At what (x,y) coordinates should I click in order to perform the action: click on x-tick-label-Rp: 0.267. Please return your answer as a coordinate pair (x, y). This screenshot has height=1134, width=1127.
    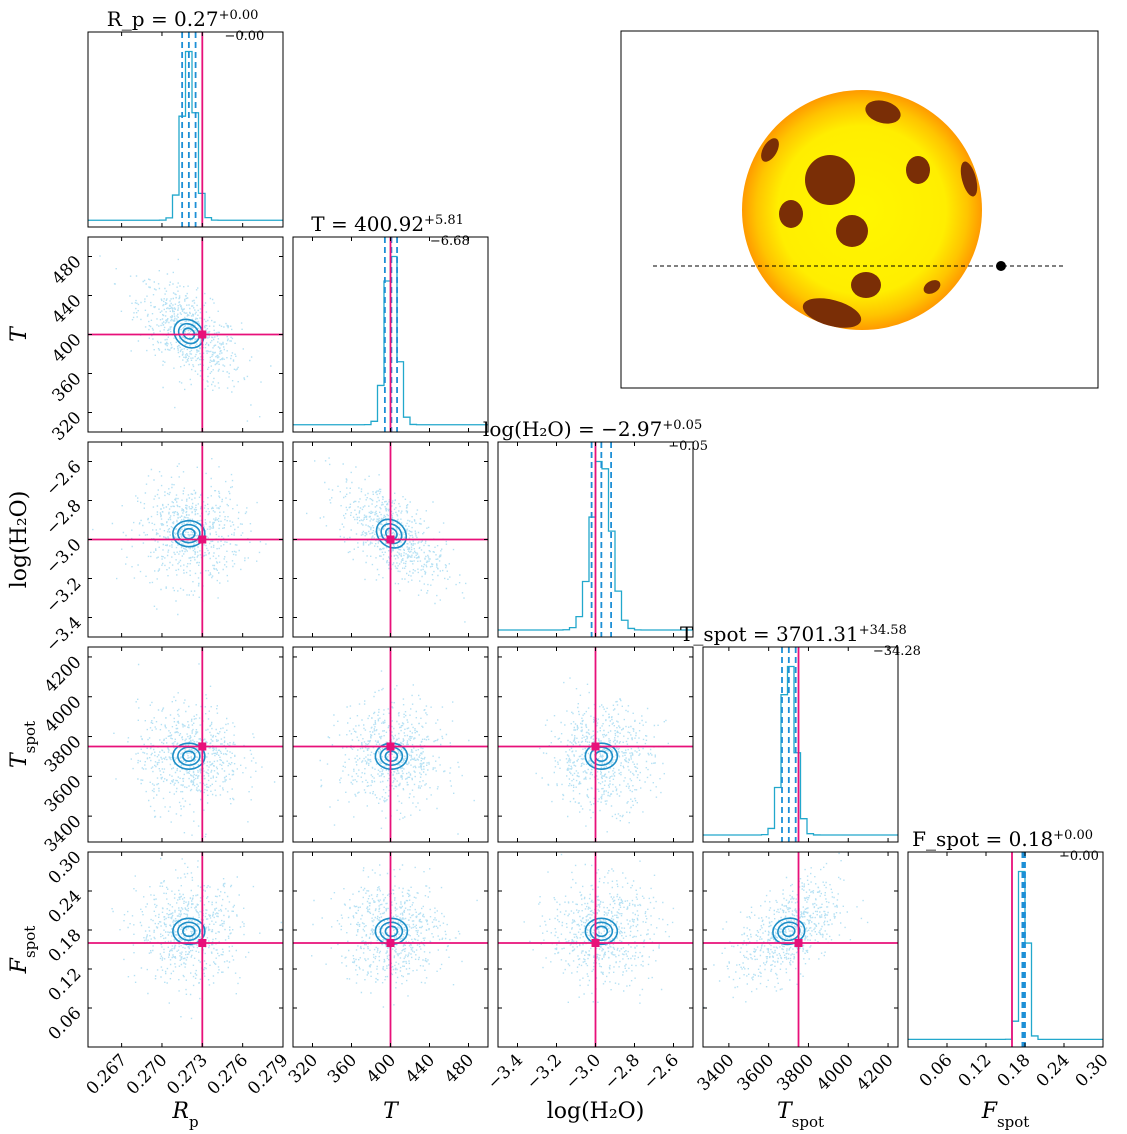
    Looking at the image, I should click on (107, 1074).